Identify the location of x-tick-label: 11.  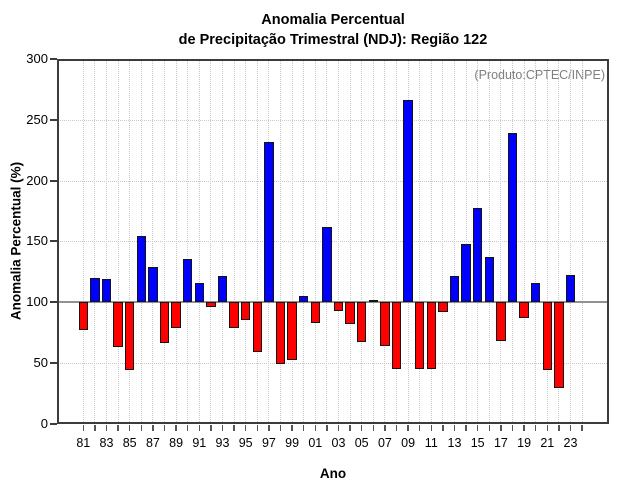
(431, 443).